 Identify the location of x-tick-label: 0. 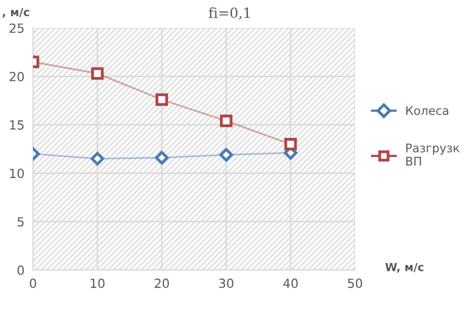
(33, 283).